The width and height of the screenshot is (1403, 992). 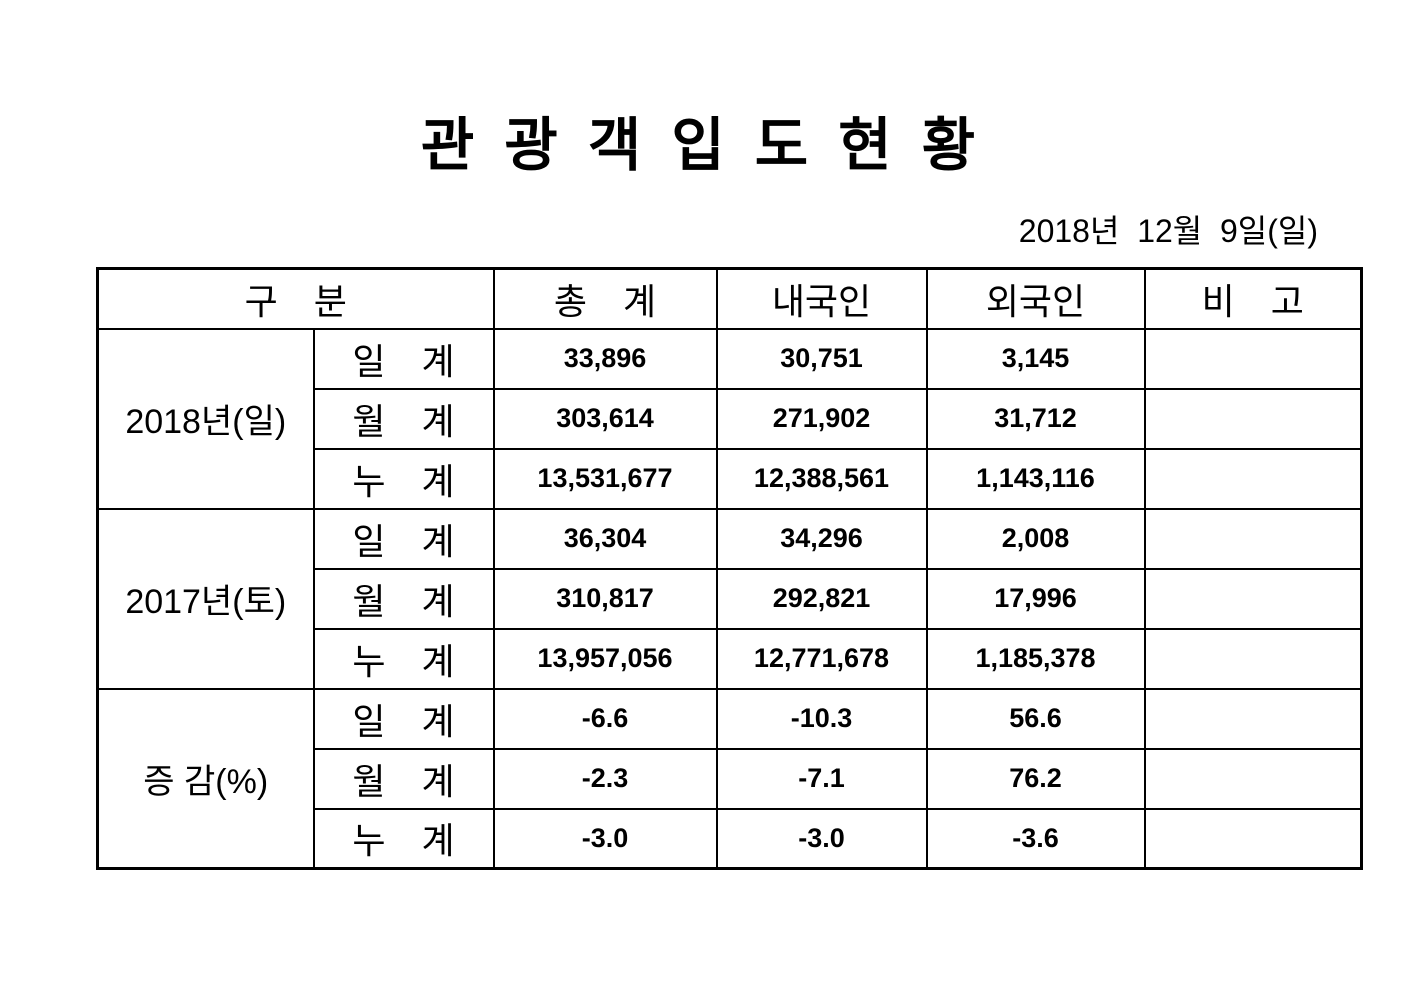 What do you see at coordinates (1035, 718) in the screenshot?
I see `cell-foreign: 56.6` at bounding box center [1035, 718].